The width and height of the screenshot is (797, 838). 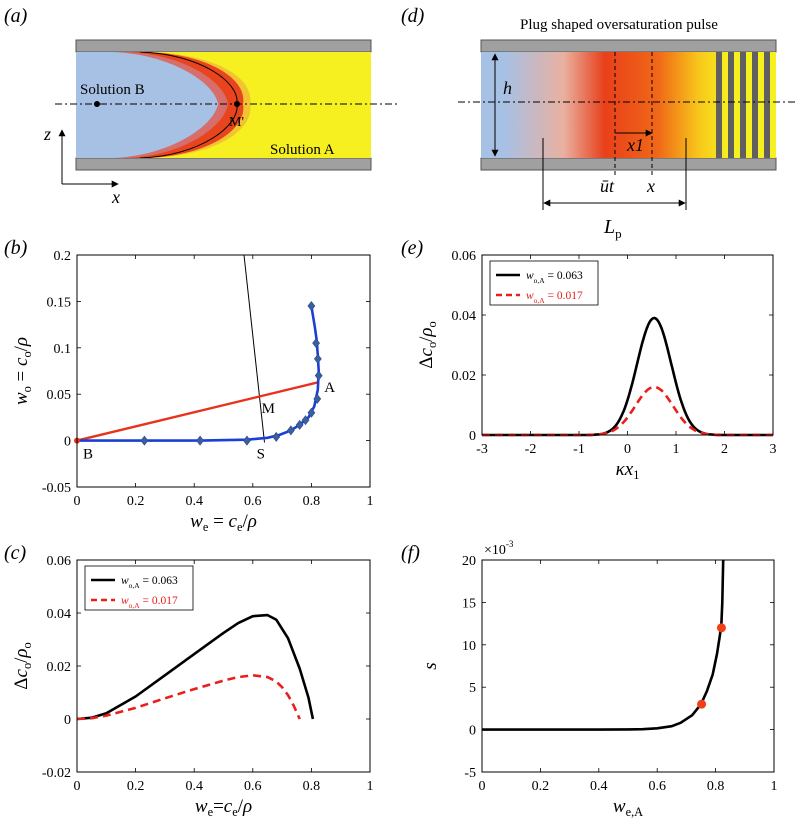 What do you see at coordinates (413, 16) in the screenshot?
I see `panel-d-label: (d)` at bounding box center [413, 16].